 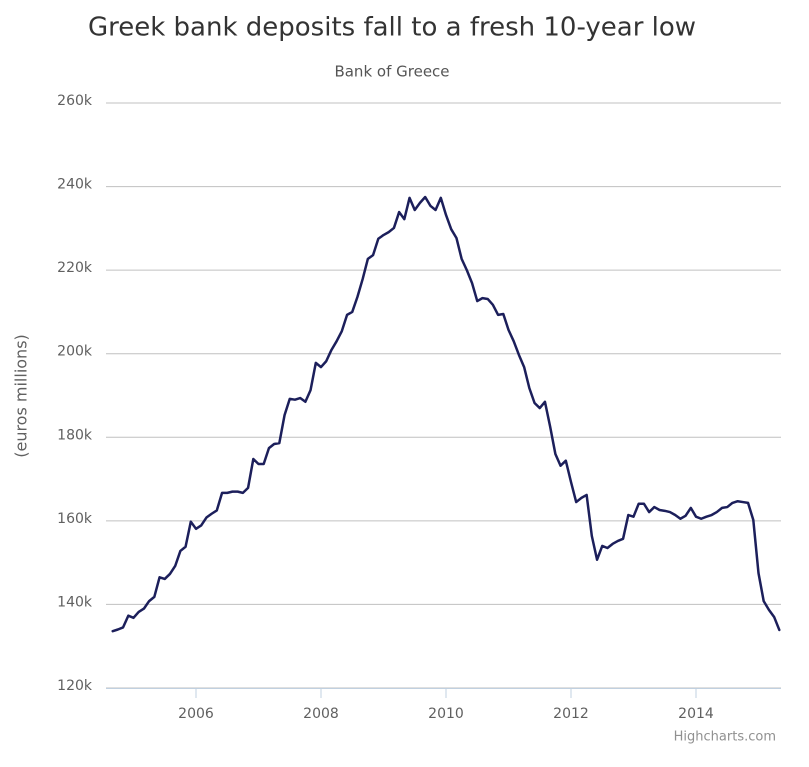 What do you see at coordinates (196, 714) in the screenshot?
I see `x-tick-label: 2006` at bounding box center [196, 714].